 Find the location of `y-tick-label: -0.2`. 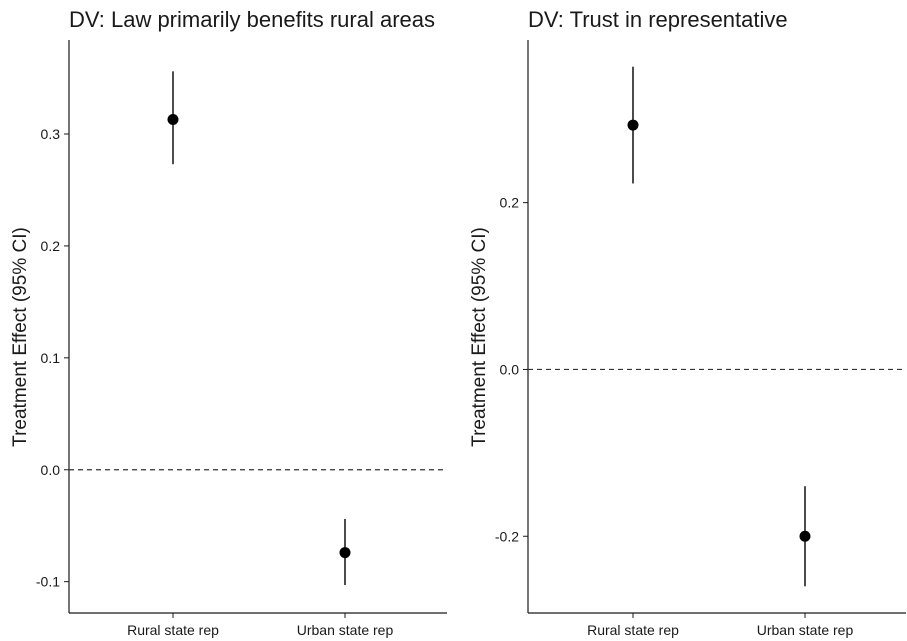

y-tick-label: -0.2 is located at coordinates (507, 536).